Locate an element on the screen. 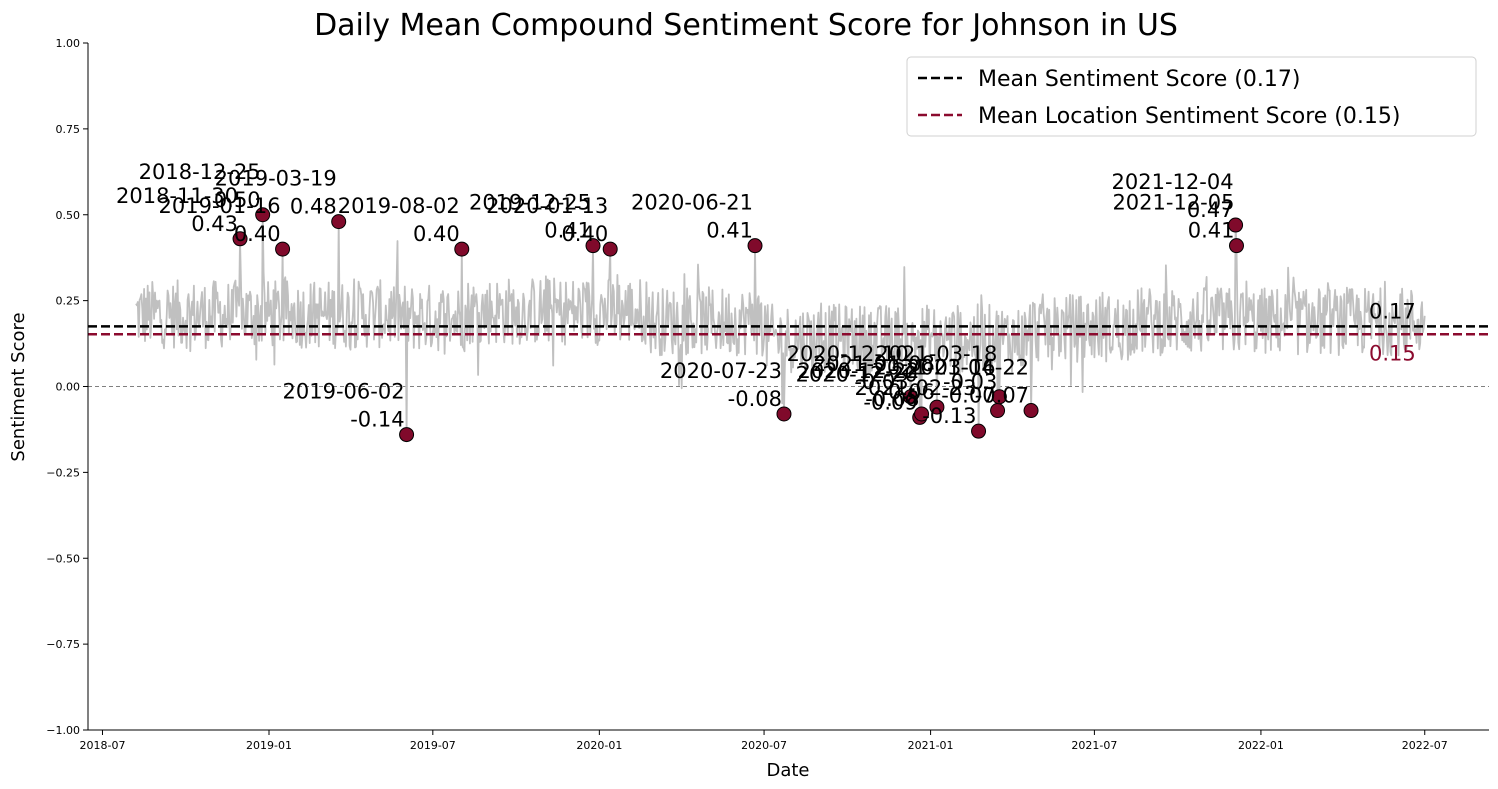 The image size is (1498, 789). x-tick-label: 2021-07 is located at coordinates (1094, 745).